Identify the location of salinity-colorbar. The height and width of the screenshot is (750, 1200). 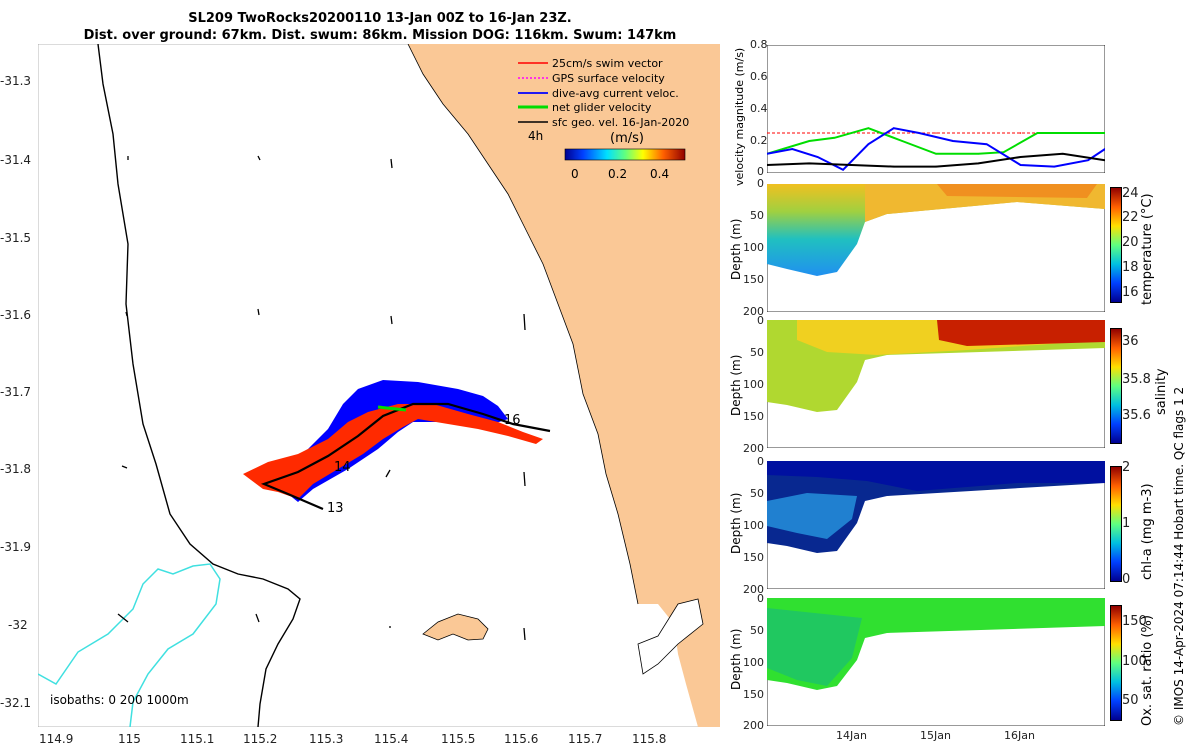
(1116, 386).